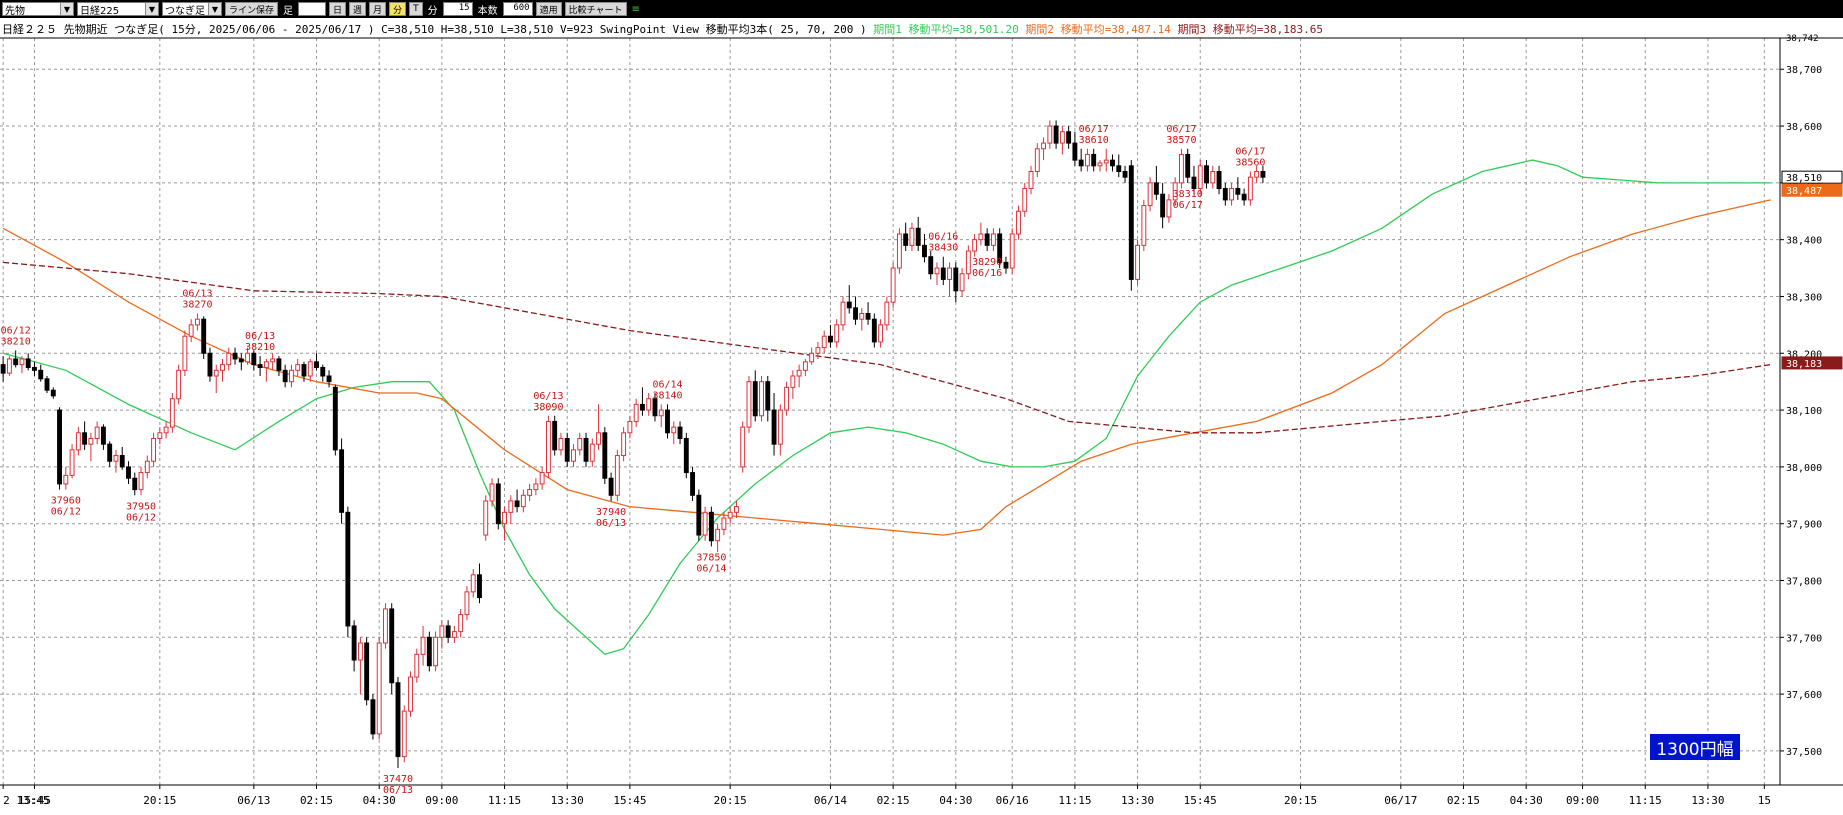  Describe the element at coordinates (1804, 468) in the screenshot. I see `y-tick-label: 38,000` at that location.